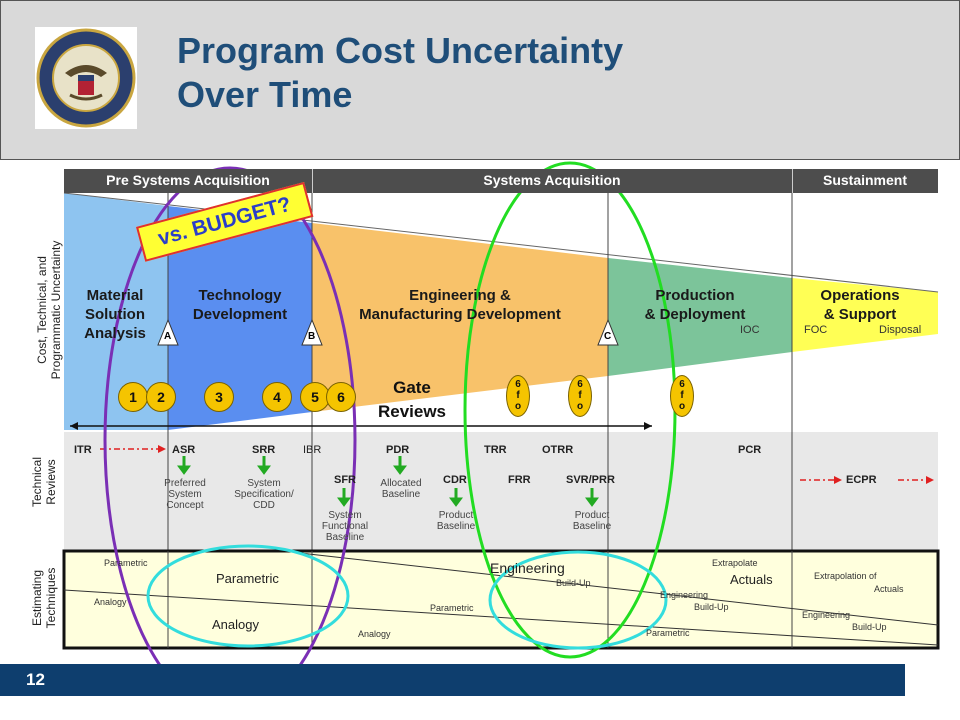  Describe the element at coordinates (592, 521) in the screenshot. I see `baseline-product-2: Product Baseline` at that location.